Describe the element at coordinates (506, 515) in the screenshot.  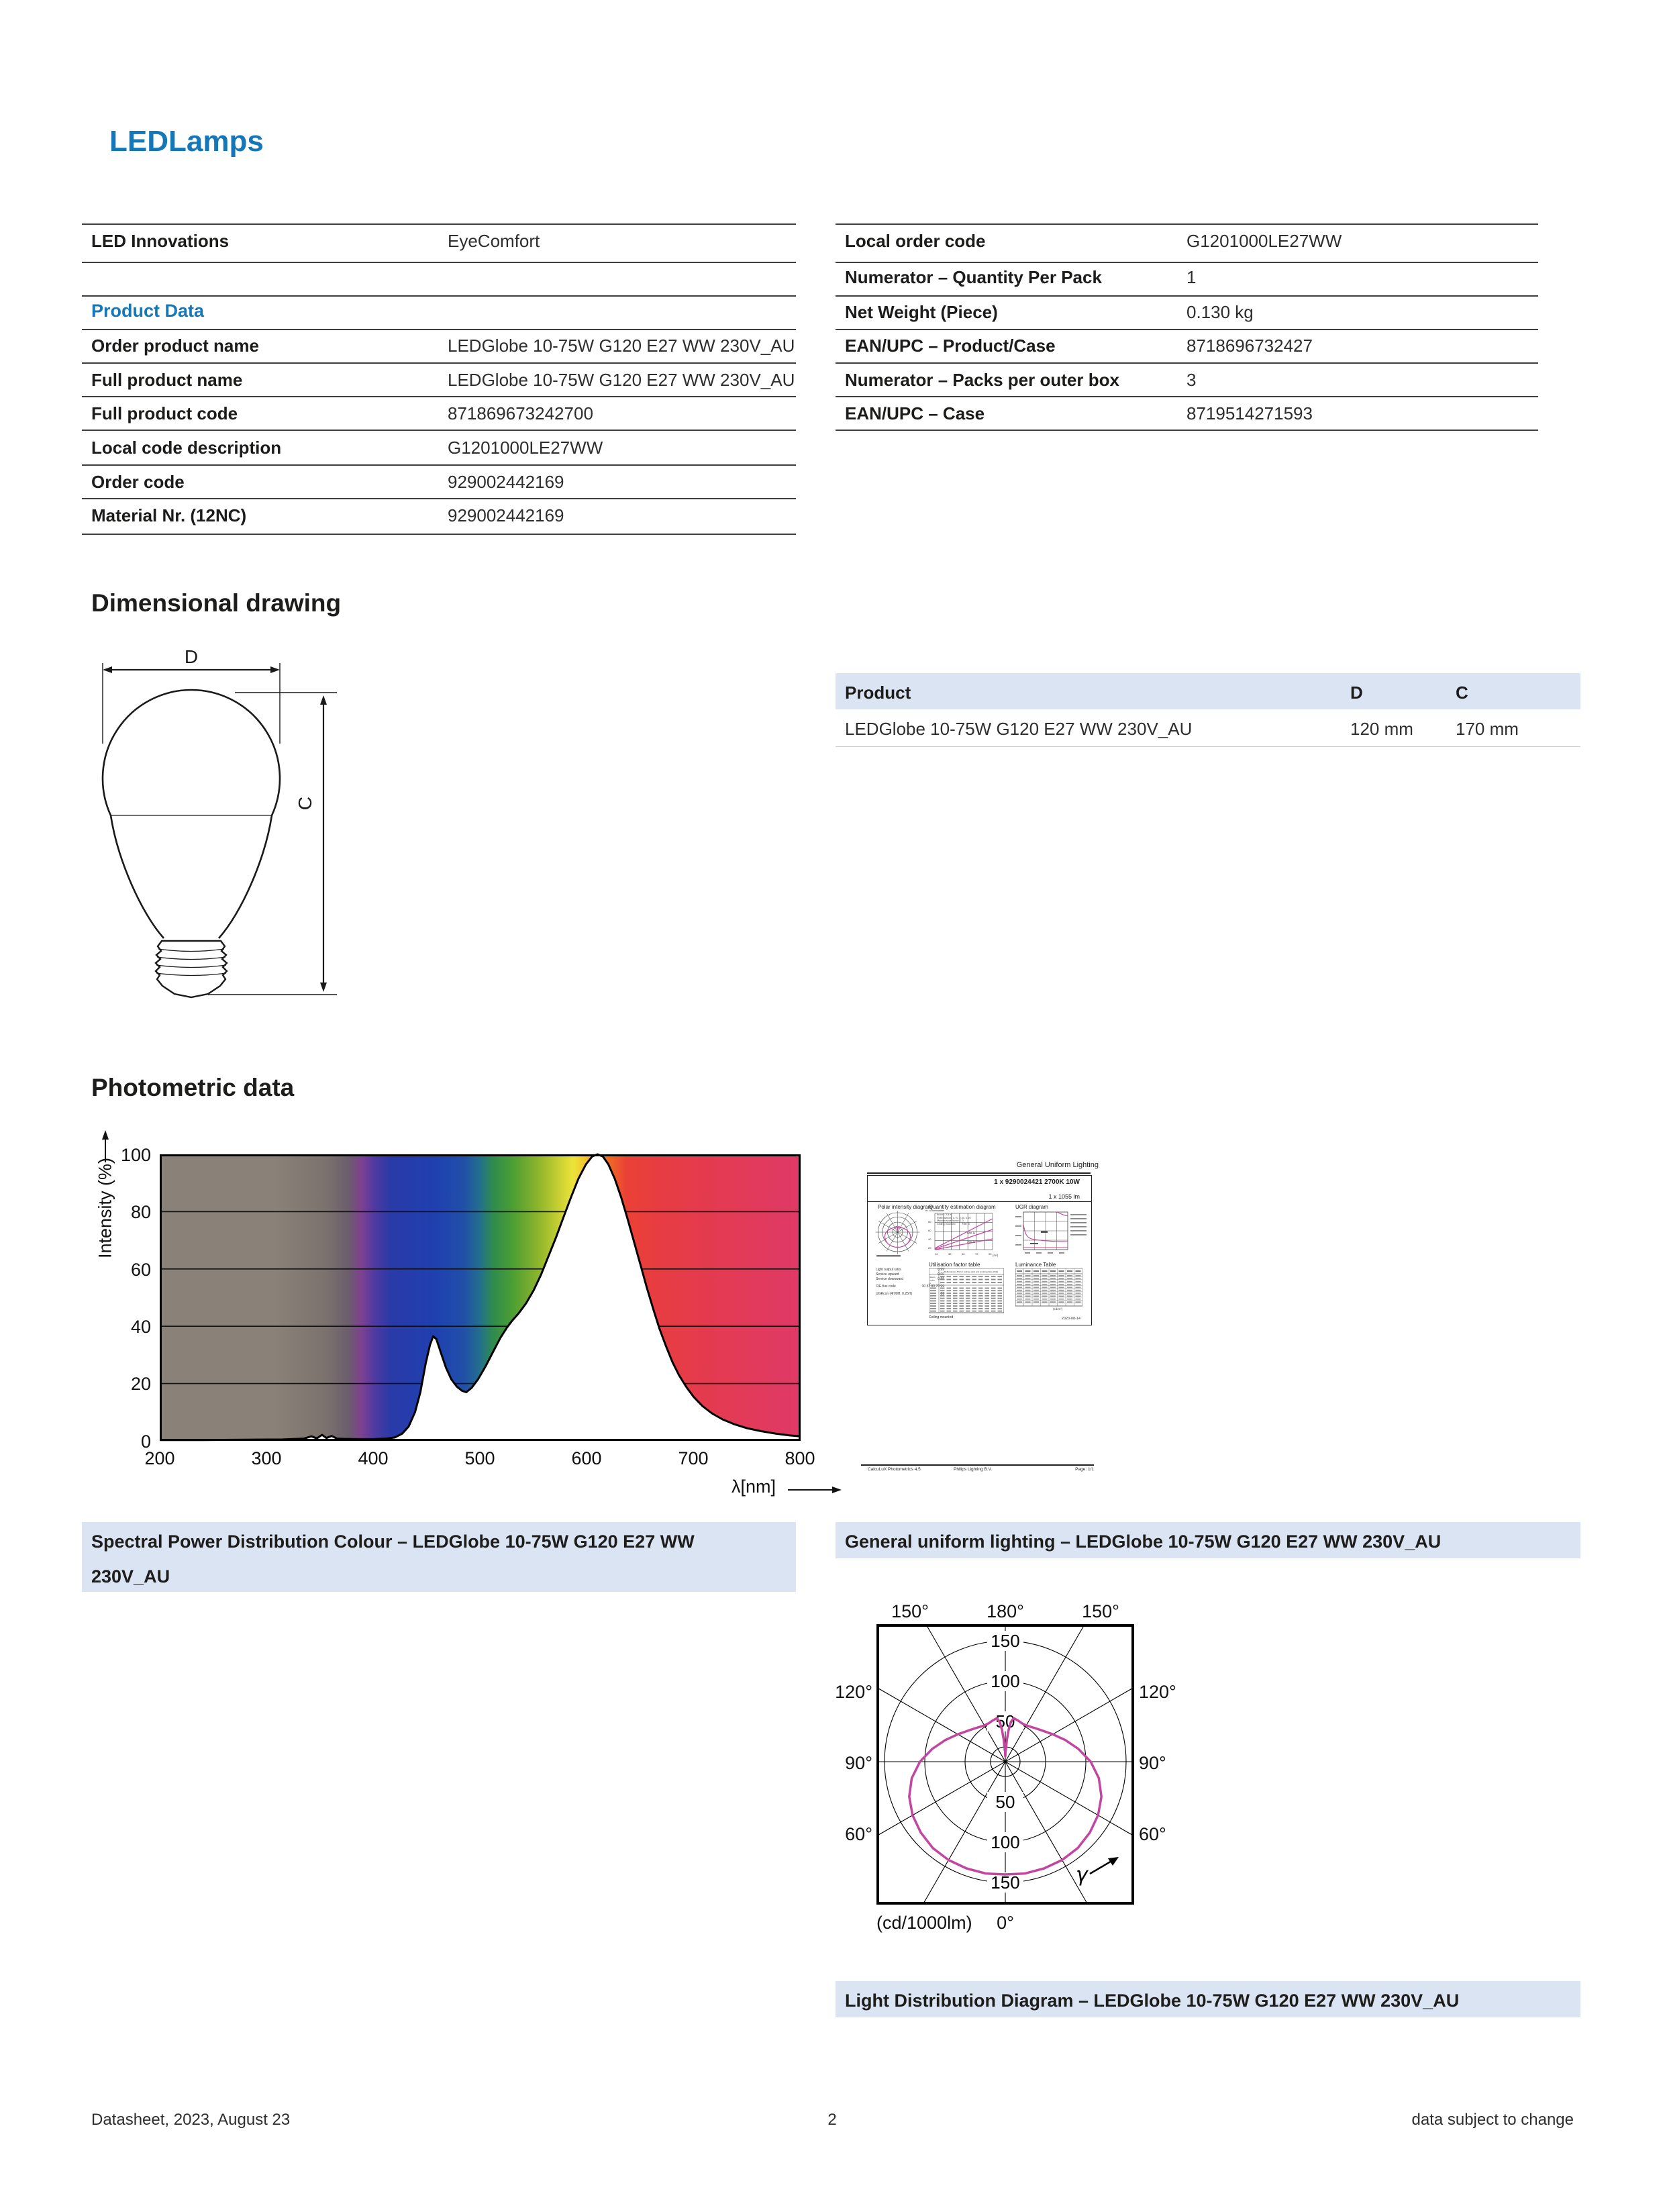
I see `row-value: 929002442169` at that location.